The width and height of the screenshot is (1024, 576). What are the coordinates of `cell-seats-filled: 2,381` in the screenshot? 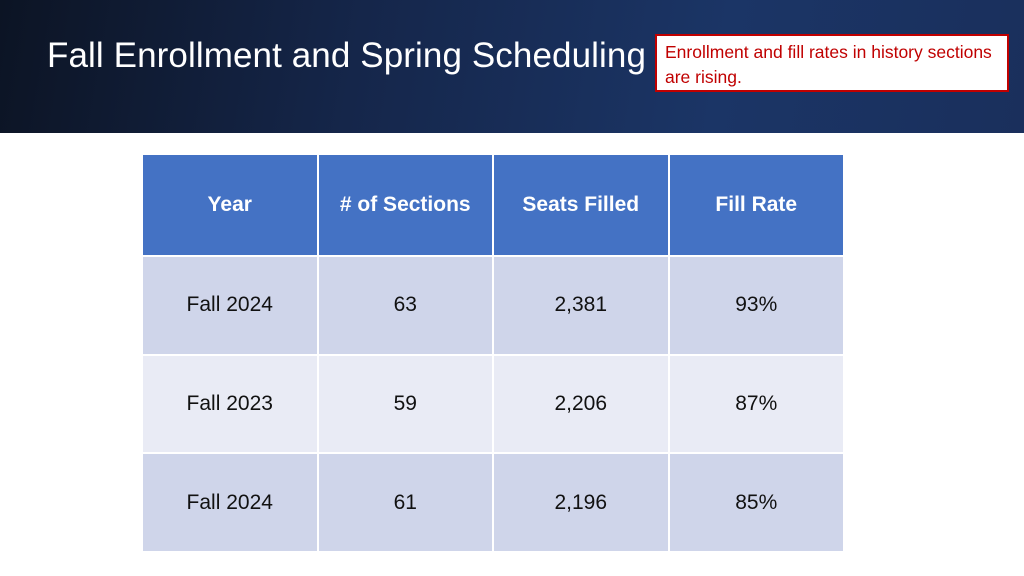 It's located at (581, 305).